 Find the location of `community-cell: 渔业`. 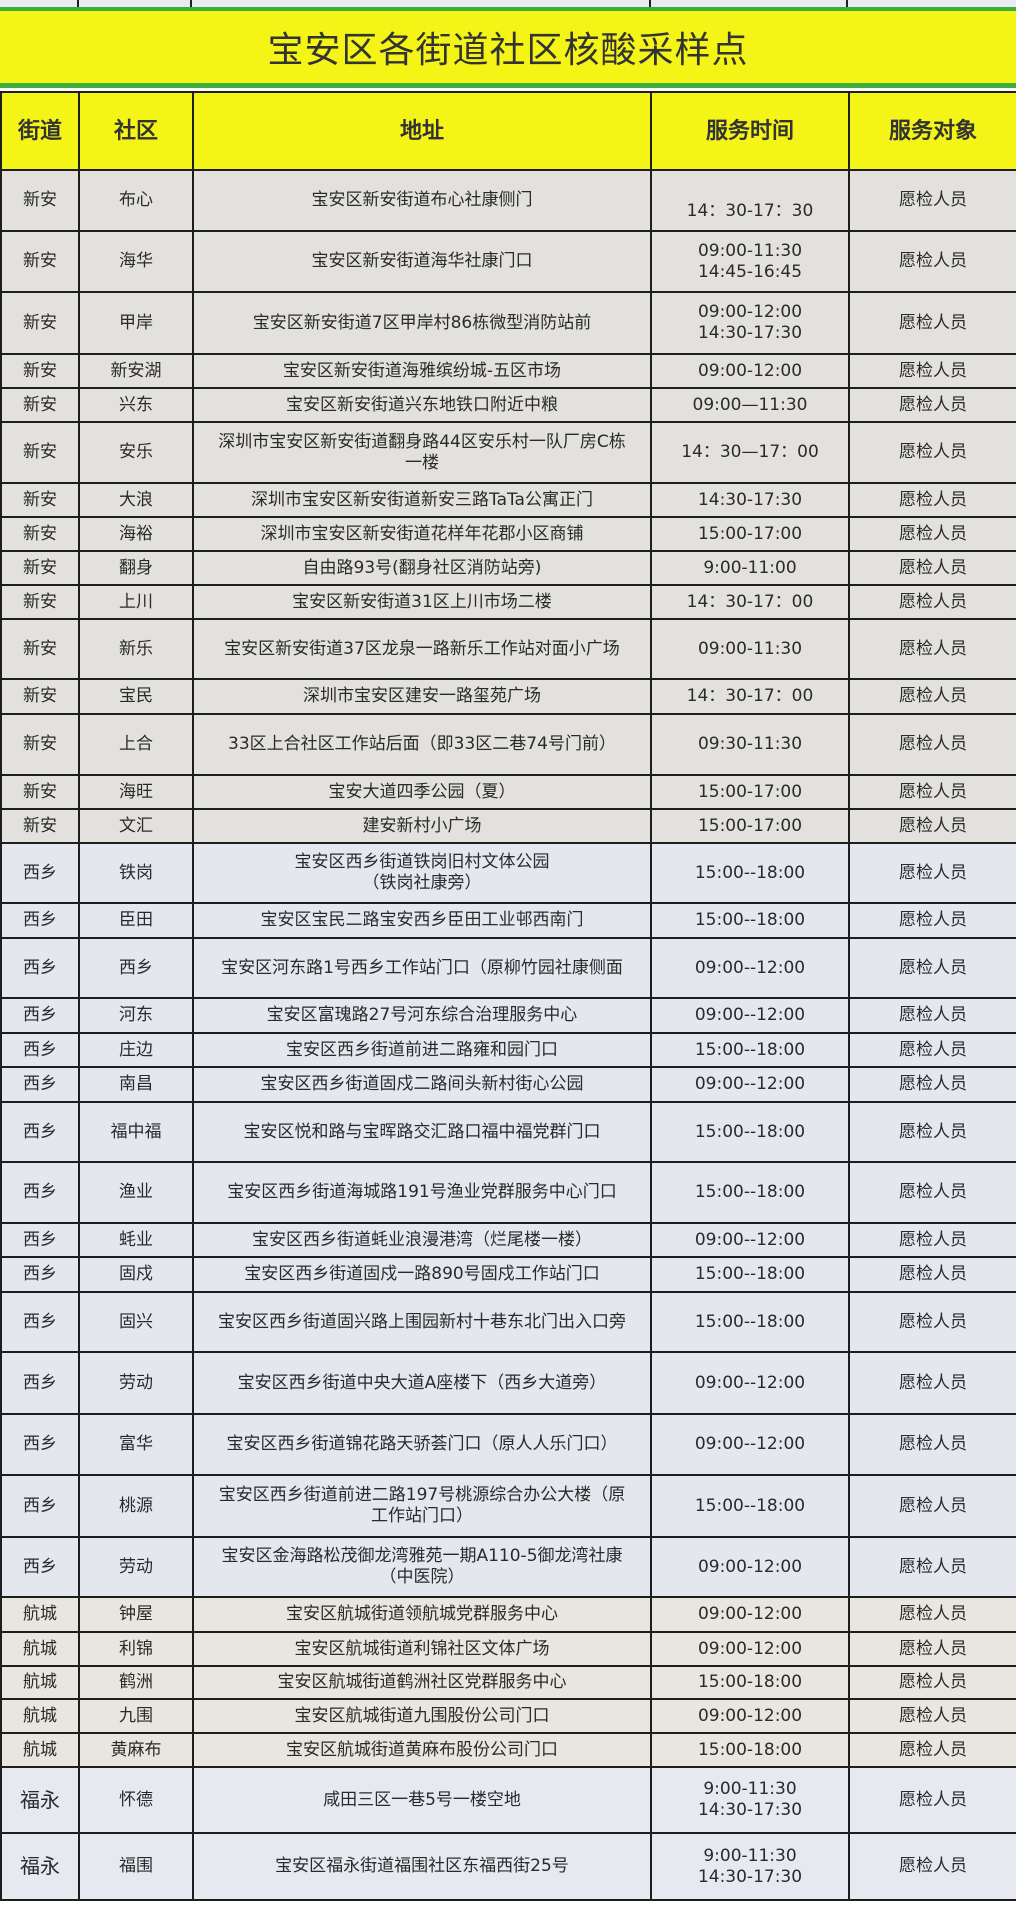

community-cell: 渔业 is located at coordinates (136, 1192).